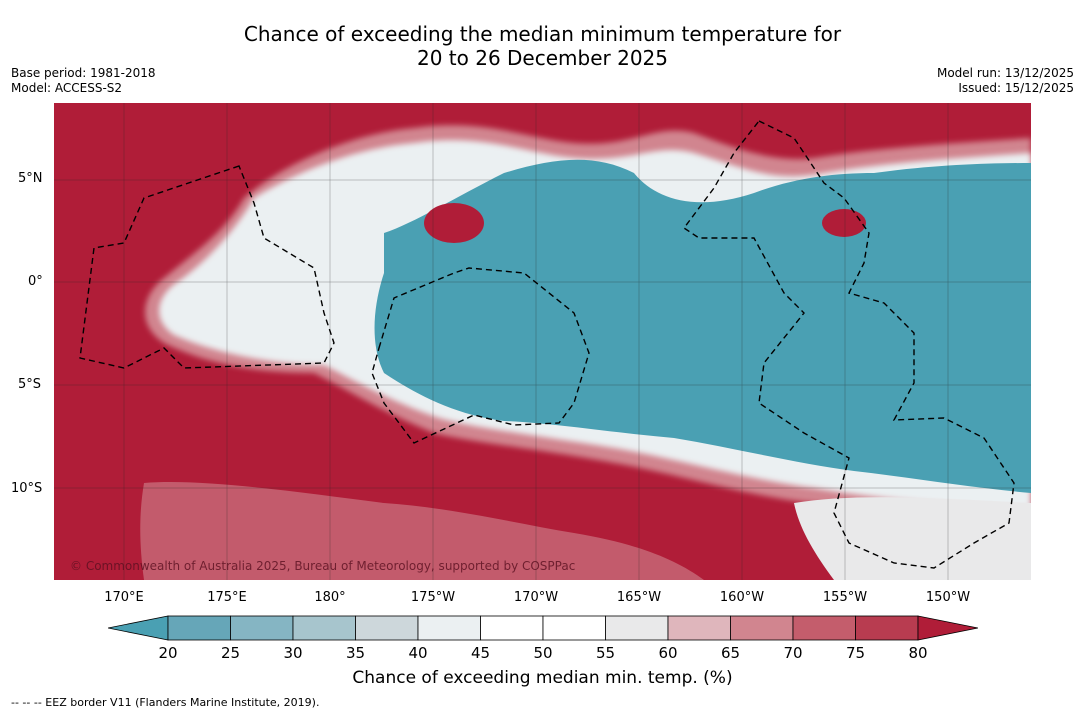 This screenshot has width=1085, height=713. I want to click on model-run: Model run: 13/12/2025, so click(1005, 73).